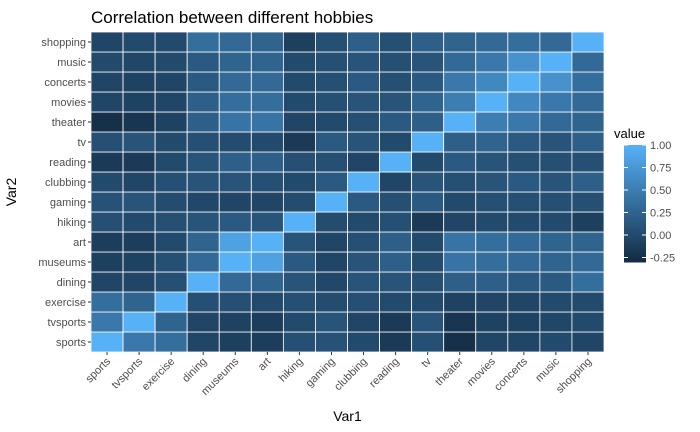 The height and width of the screenshot is (432, 700). Describe the element at coordinates (426, 362) in the screenshot. I see `x-tick-label: tv` at that location.